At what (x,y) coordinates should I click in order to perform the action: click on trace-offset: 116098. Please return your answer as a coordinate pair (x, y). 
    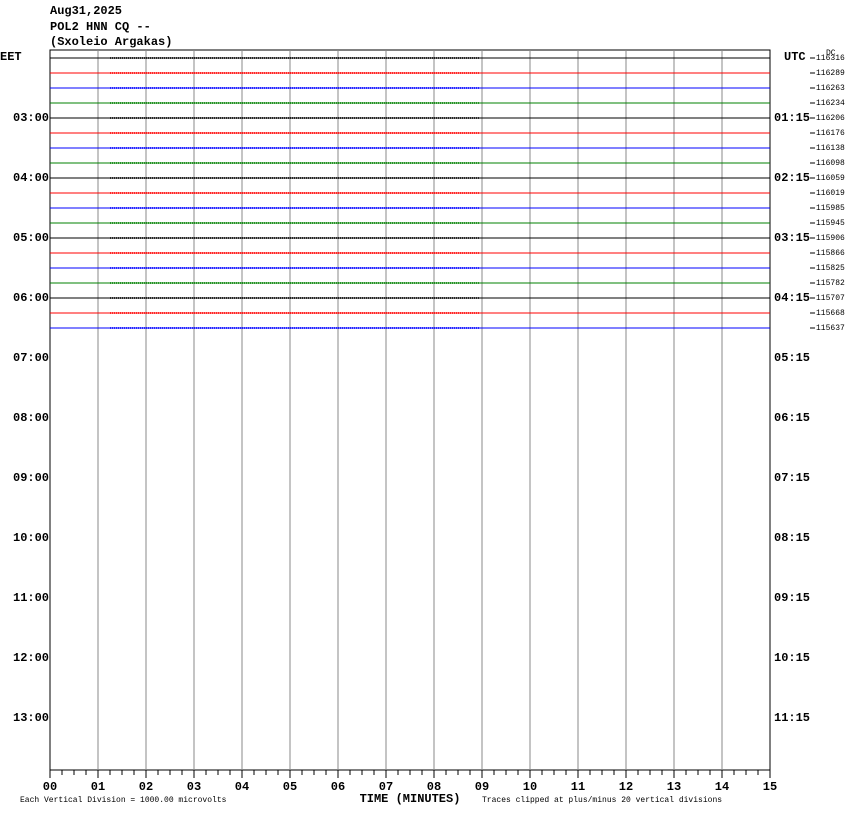
    Looking at the image, I should click on (830, 163).